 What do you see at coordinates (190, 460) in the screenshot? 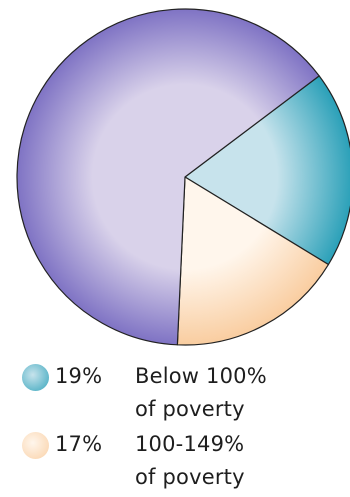
I see `legend-label-100-149: 100-149% of poverty` at bounding box center [190, 460].